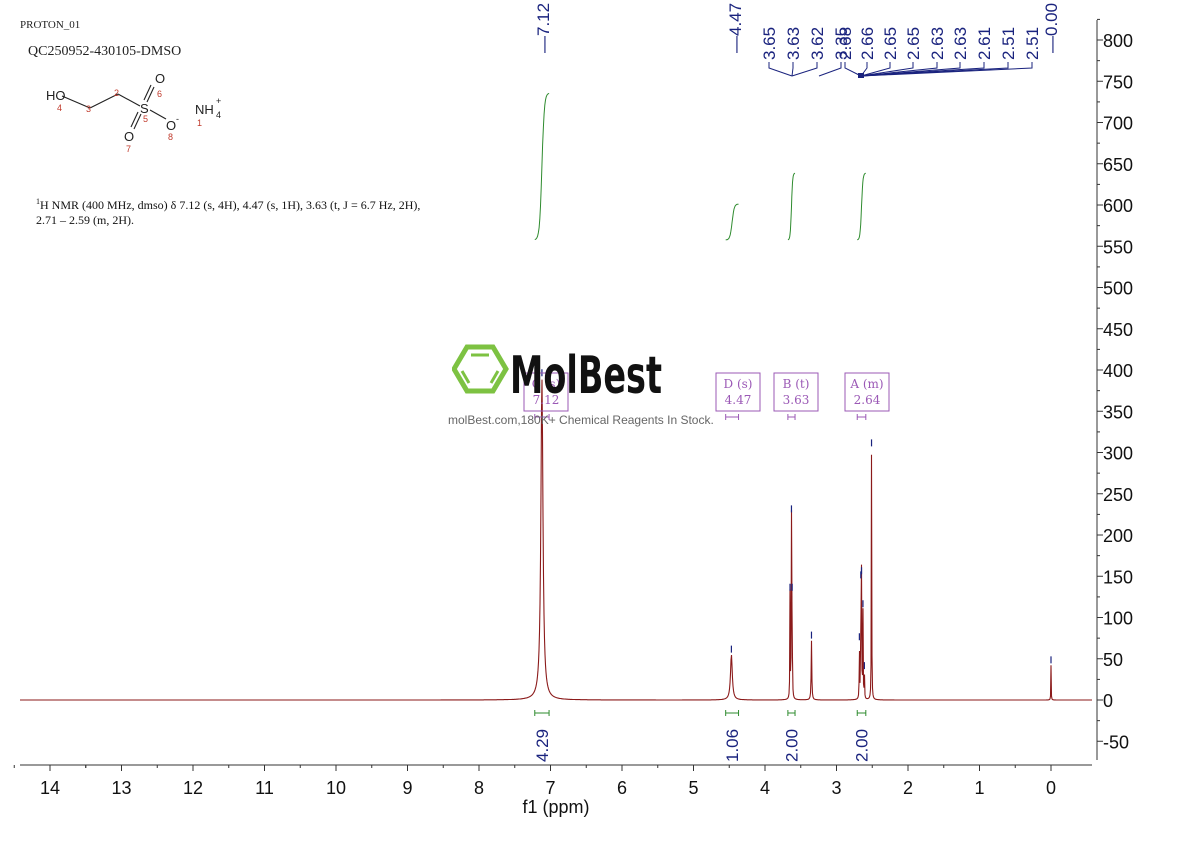 The width and height of the screenshot is (1190, 841). Describe the element at coordinates (1118, 330) in the screenshot. I see `y-tick-label: 450` at that location.